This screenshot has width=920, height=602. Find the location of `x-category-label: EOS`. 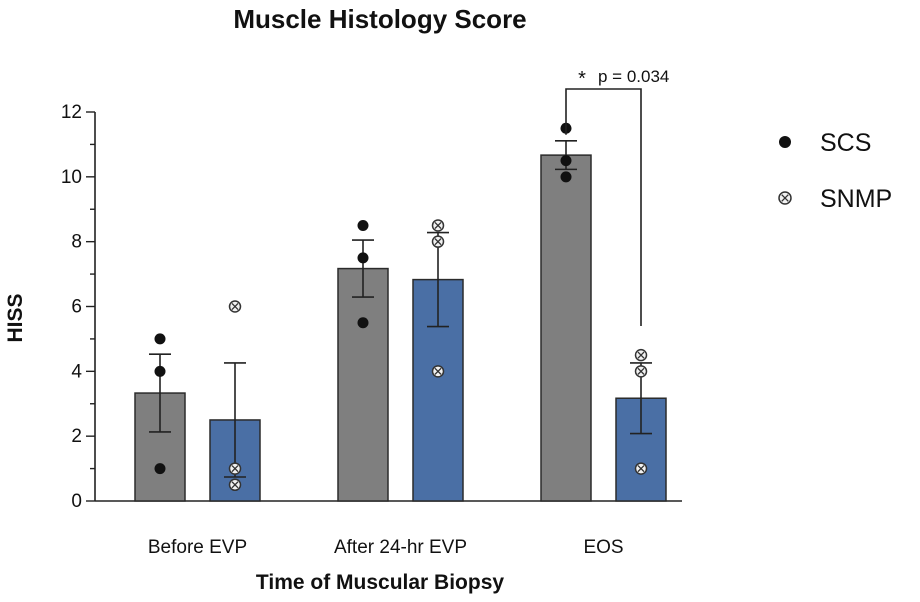

x-category-label: EOS is located at coordinates (603, 547).